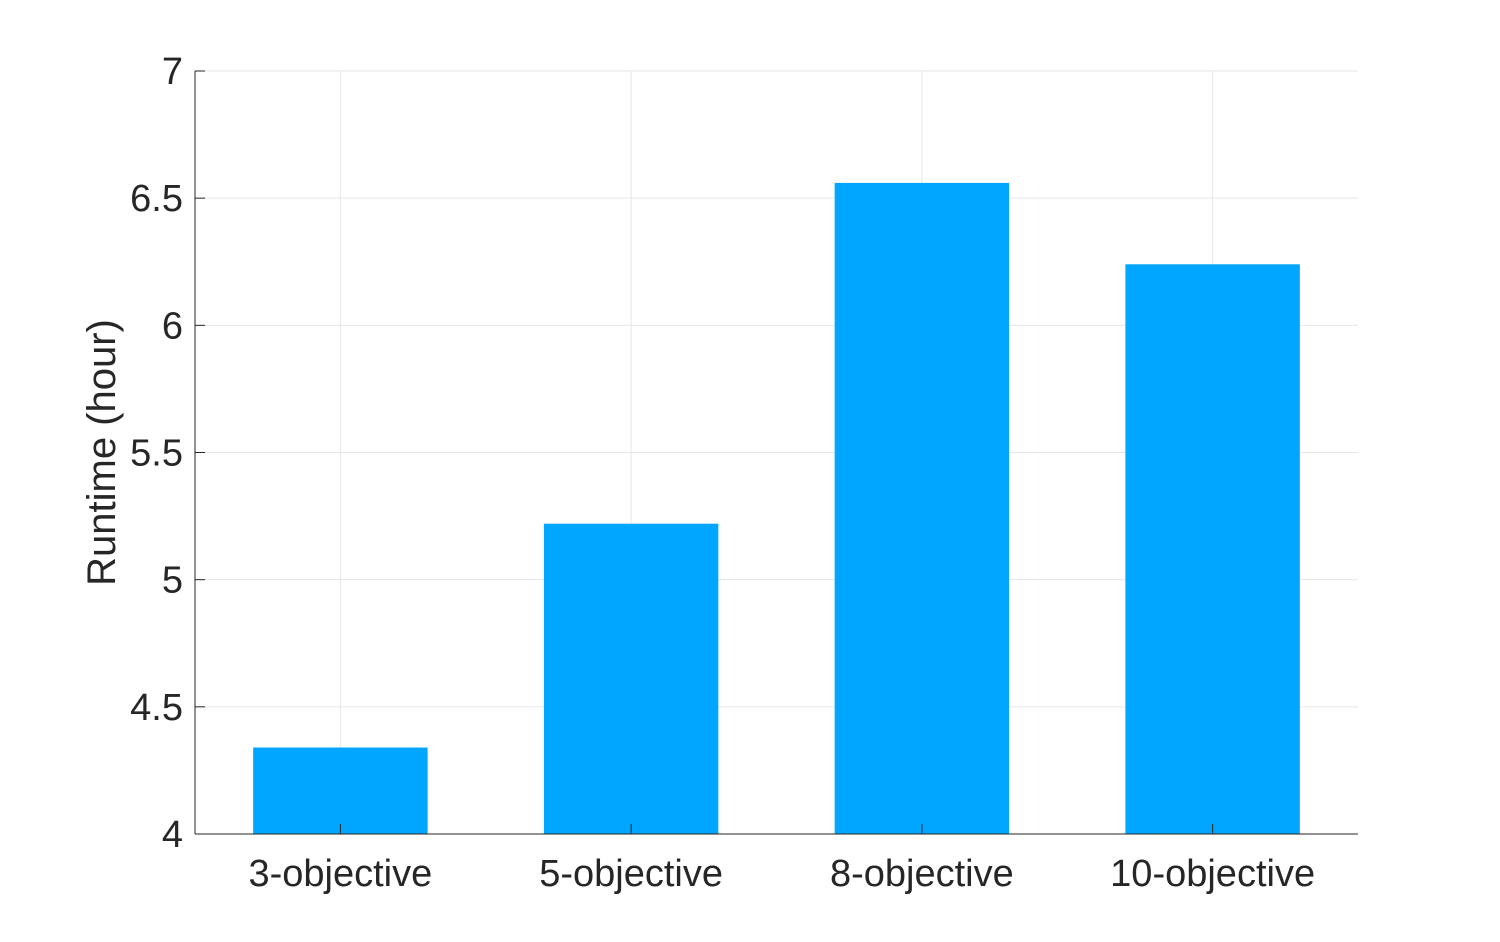 The height and width of the screenshot is (942, 1500). Describe the element at coordinates (1212, 549) in the screenshot. I see `bar-10-objective` at that location.